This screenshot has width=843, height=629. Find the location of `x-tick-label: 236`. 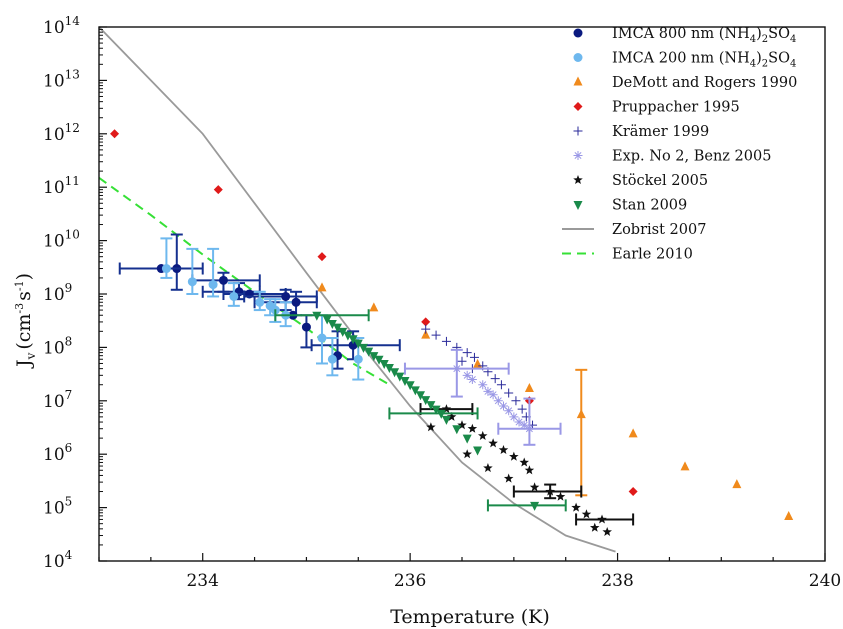

x-tick-label: 236 is located at coordinates (410, 581).